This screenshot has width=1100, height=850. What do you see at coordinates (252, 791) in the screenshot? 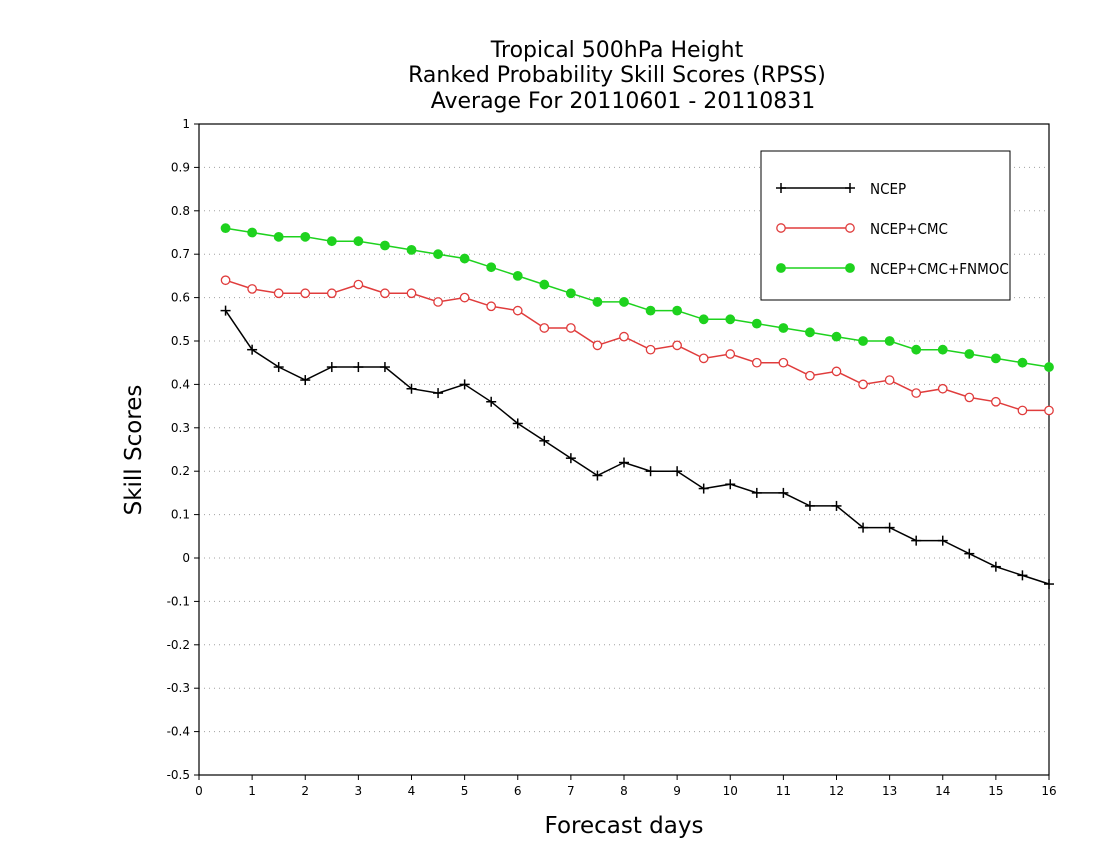
I see `x-tick-label: 1` at bounding box center [252, 791].